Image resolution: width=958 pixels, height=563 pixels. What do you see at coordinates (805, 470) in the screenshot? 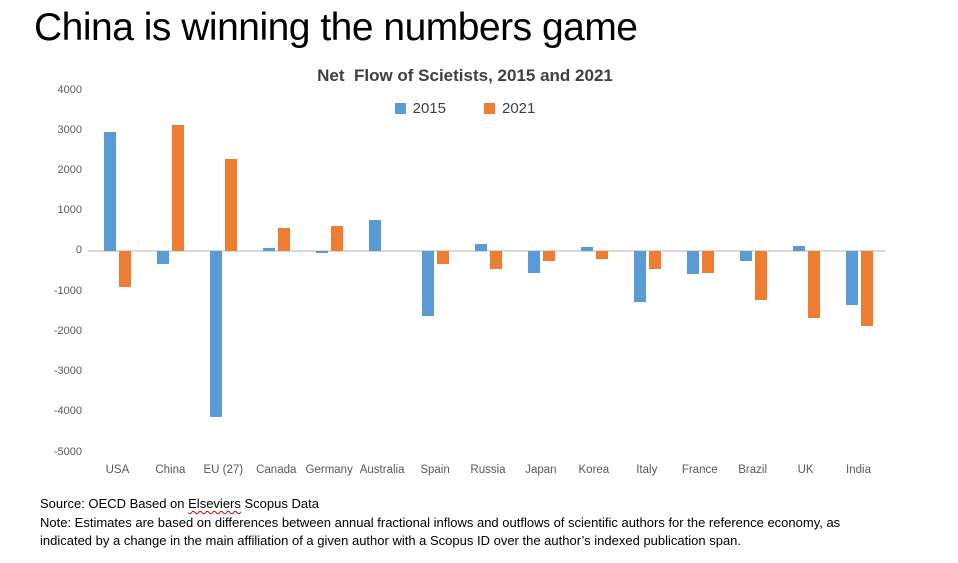
I see `x-axis-category-label: UK` at bounding box center [805, 470].